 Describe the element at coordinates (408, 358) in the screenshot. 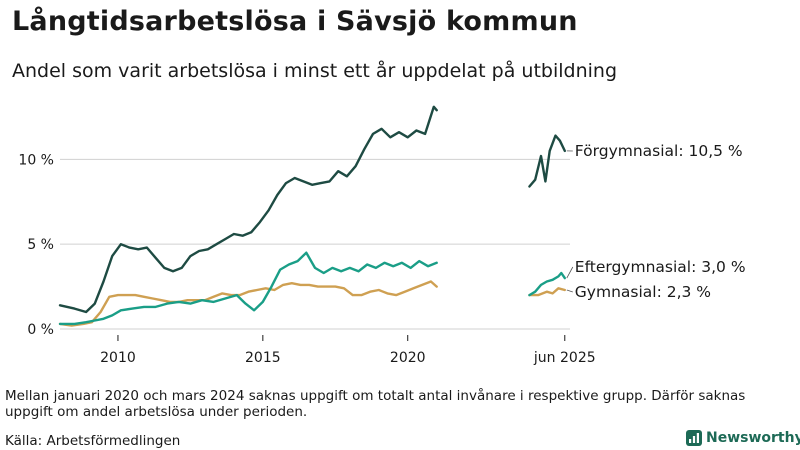

I see `x-tick-label: 2020` at that location.